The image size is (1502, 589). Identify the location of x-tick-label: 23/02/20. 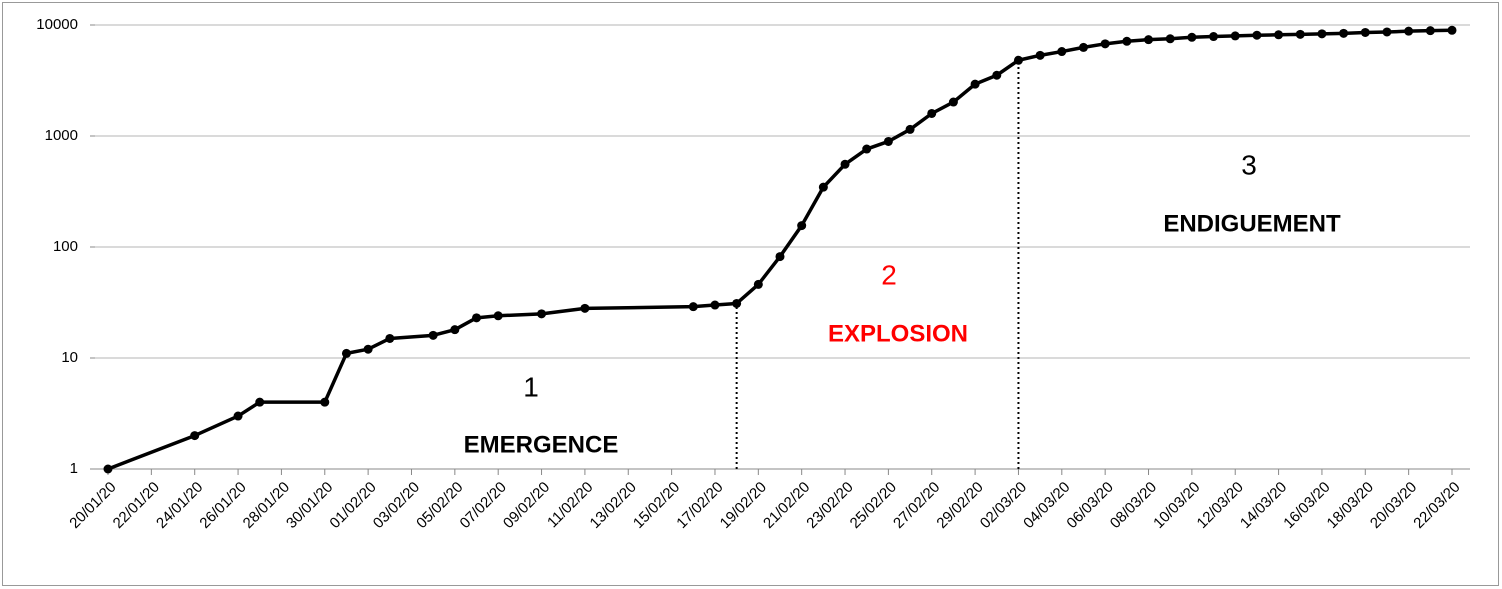
(829, 505).